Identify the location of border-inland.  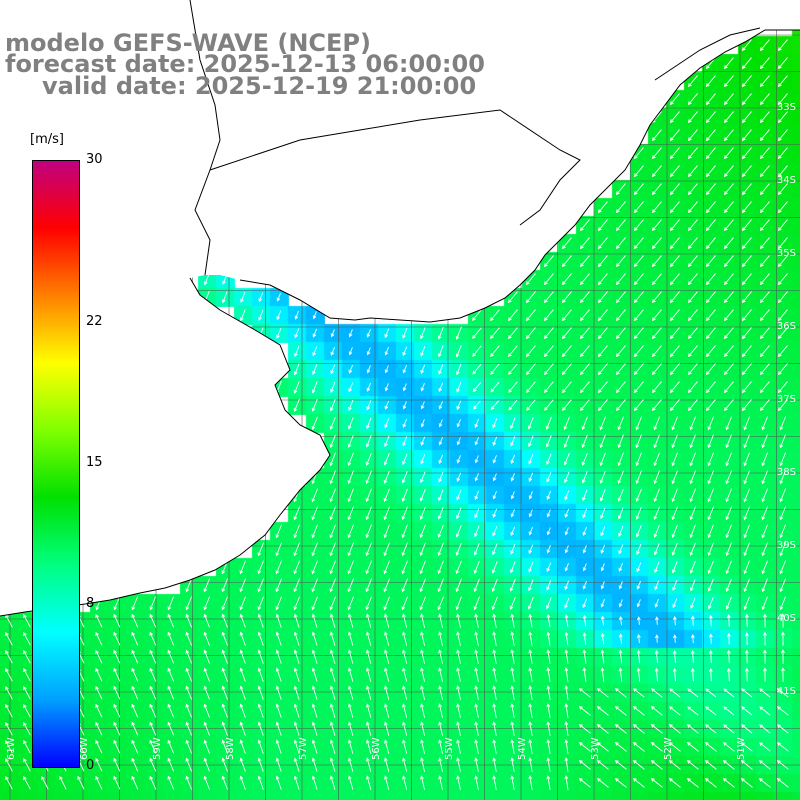
(395, 167).